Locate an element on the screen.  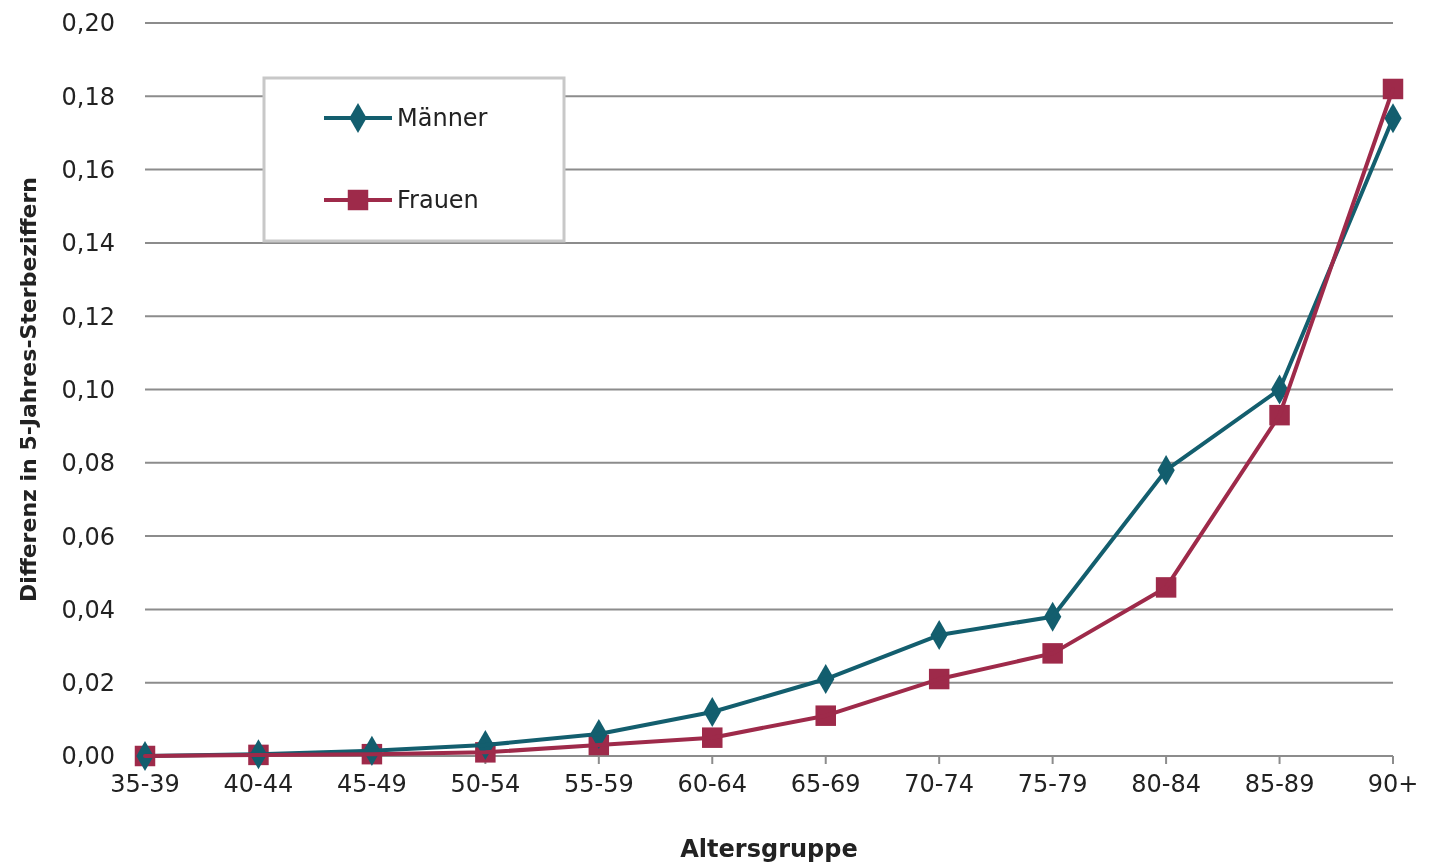
x-tick-label: 80-84 is located at coordinates (1166, 784).